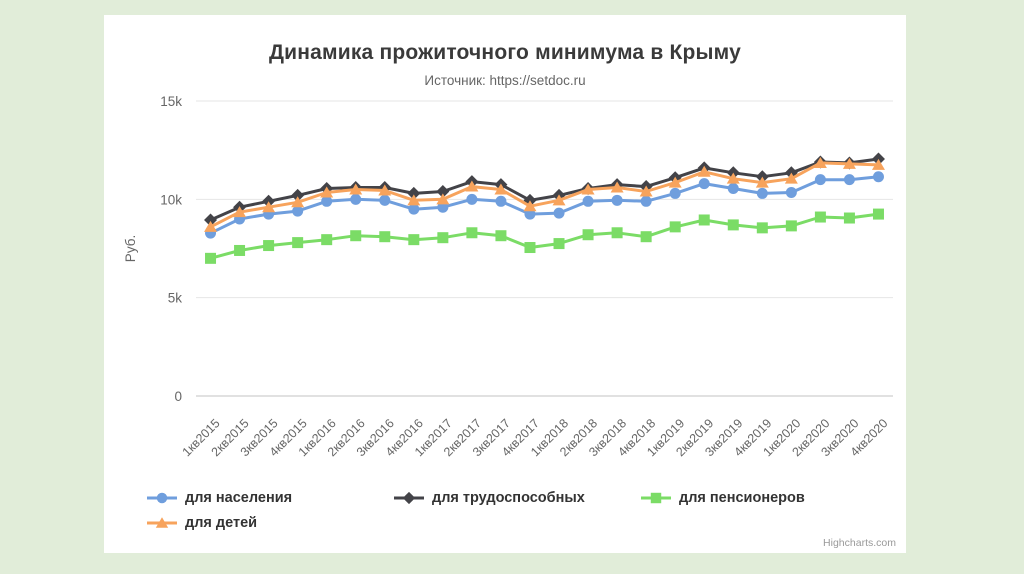 Image resolution: width=1024 pixels, height=574 pixels. I want to click on chart-title: Динамика прожиточного минимума в Крыму, so click(505, 52).